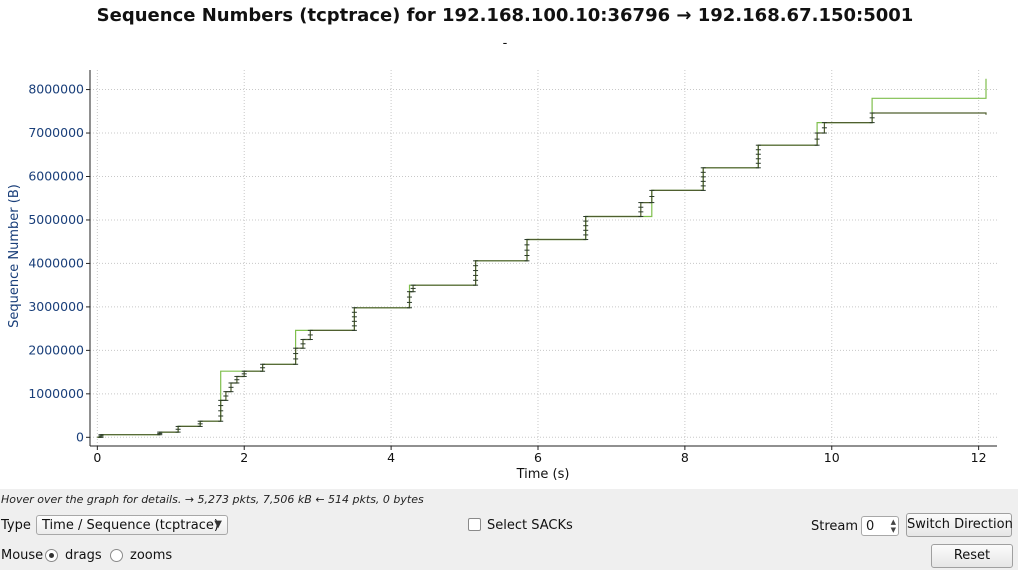  I want to click on x-tick-label: 2, so click(244, 457).